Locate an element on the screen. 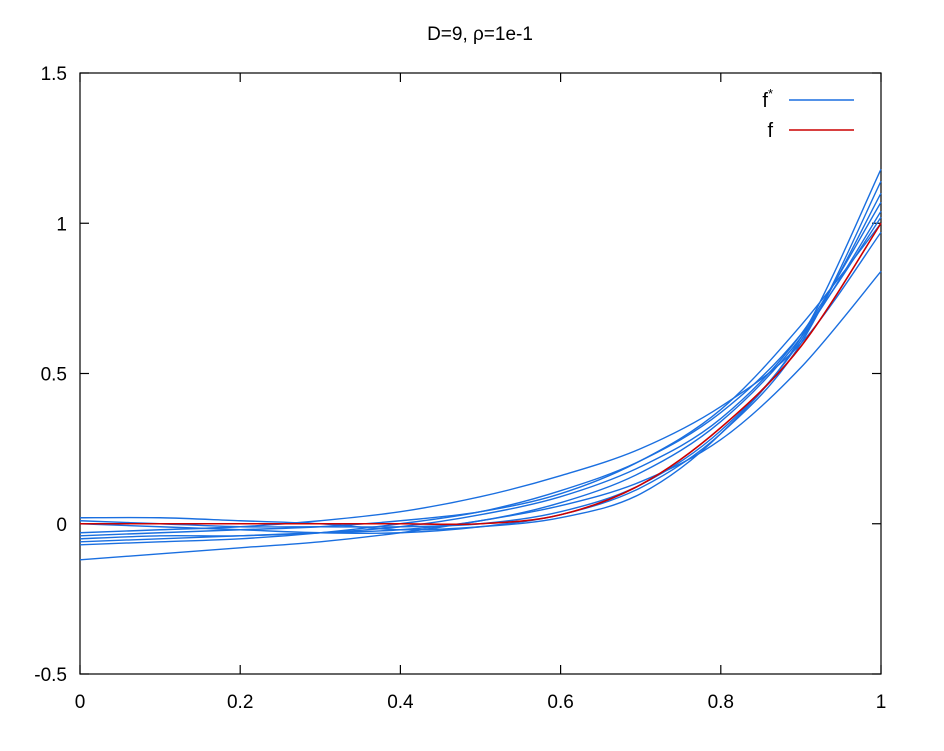 The height and width of the screenshot is (751, 944). legend-label: f* is located at coordinates (767, 99).